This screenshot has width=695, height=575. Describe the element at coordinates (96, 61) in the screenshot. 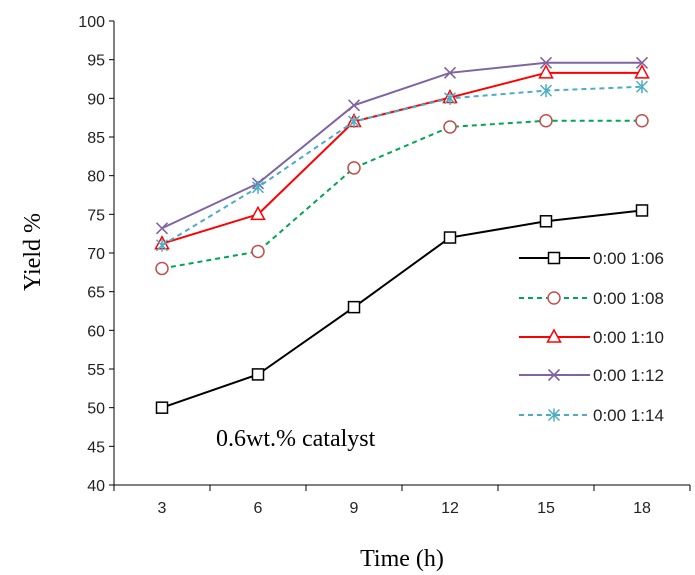

I see `y-tick-label: 95` at that location.